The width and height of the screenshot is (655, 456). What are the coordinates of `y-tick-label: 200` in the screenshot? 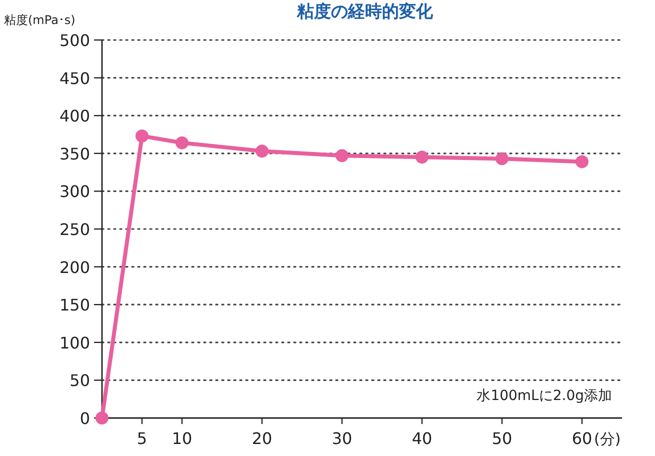 It's located at (74, 267).